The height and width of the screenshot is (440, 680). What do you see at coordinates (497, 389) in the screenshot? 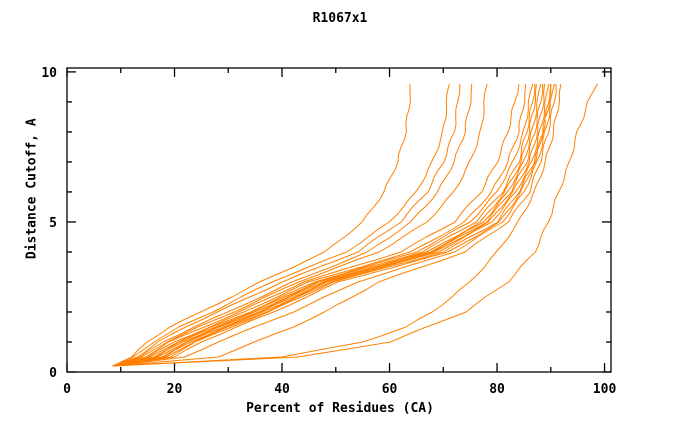
I see `x-tick-label: 80` at bounding box center [497, 389].